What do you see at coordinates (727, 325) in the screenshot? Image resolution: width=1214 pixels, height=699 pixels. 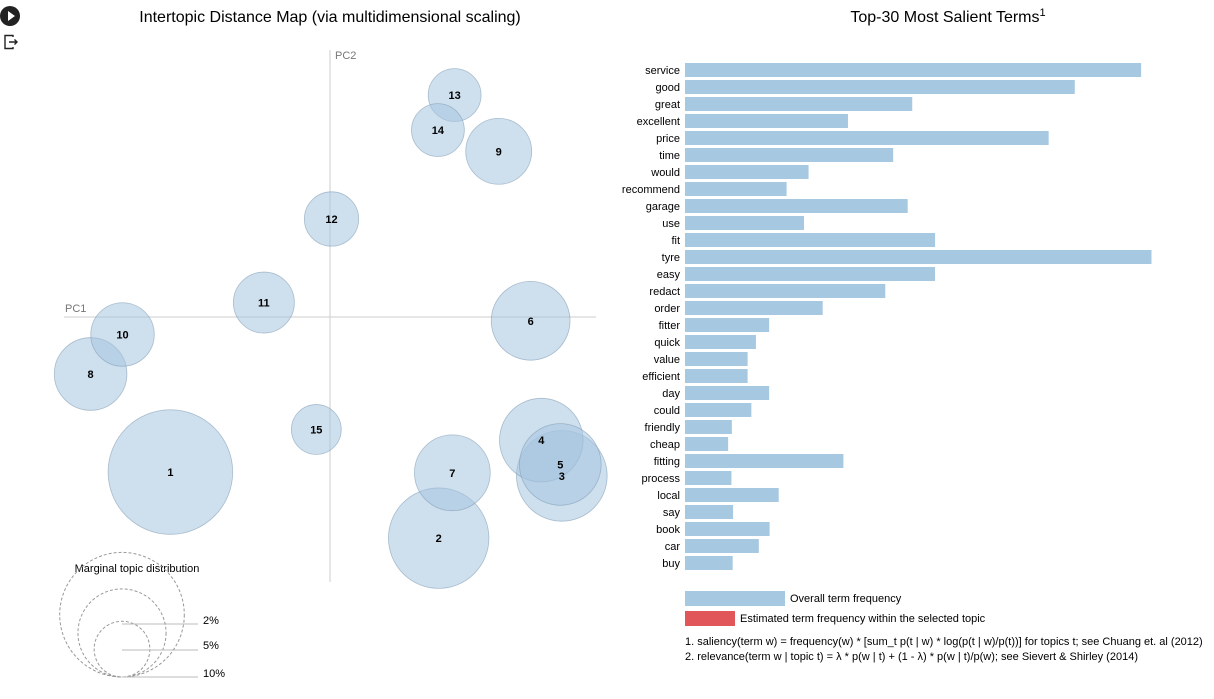 I see `term-bar-fitter` at bounding box center [727, 325].